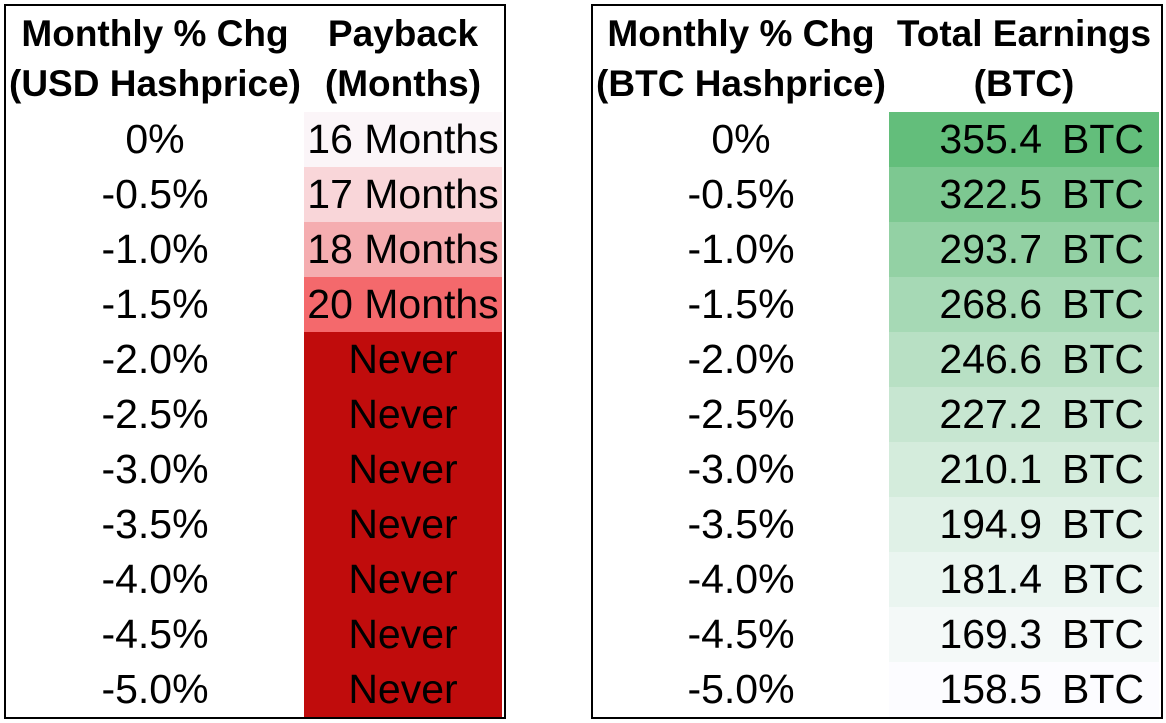 The width and height of the screenshot is (1166, 723). I want to click on earnings-cell: 181.4 BTC, so click(1024, 579).